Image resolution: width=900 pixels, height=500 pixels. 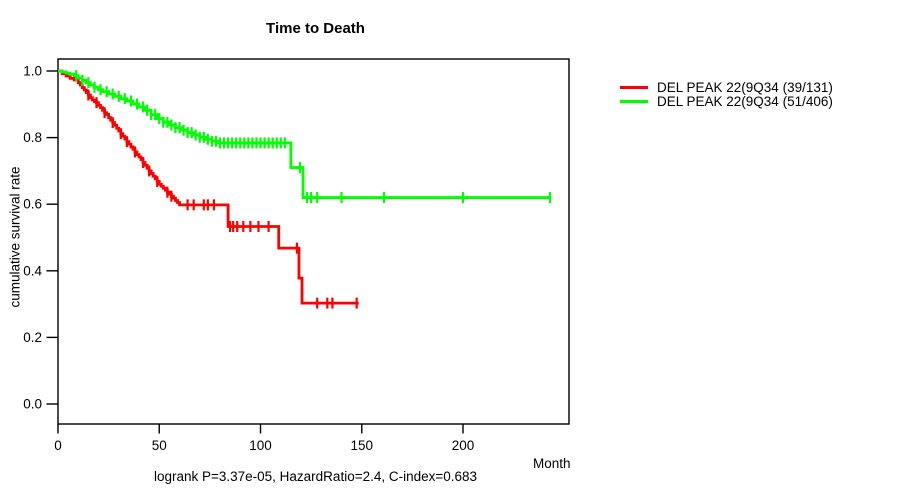 What do you see at coordinates (32, 71) in the screenshot?
I see `svg-text: 1.0` at bounding box center [32, 71].